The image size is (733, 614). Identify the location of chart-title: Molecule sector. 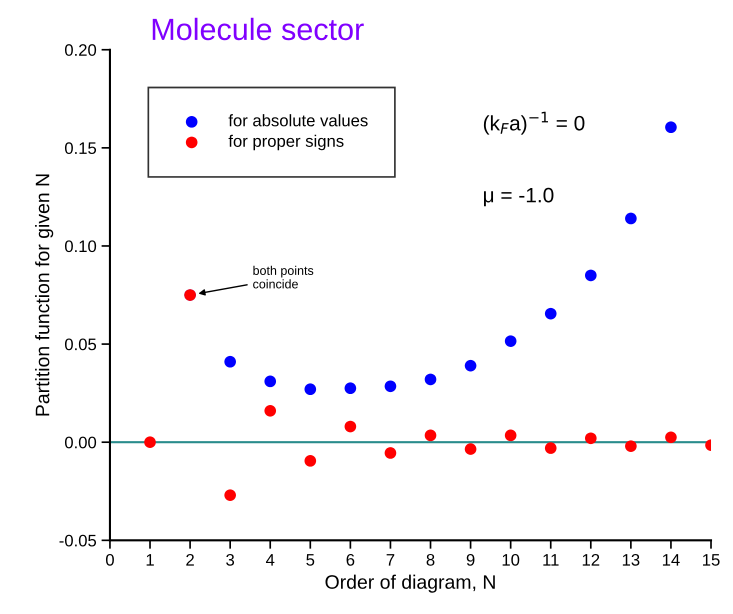
(258, 29).